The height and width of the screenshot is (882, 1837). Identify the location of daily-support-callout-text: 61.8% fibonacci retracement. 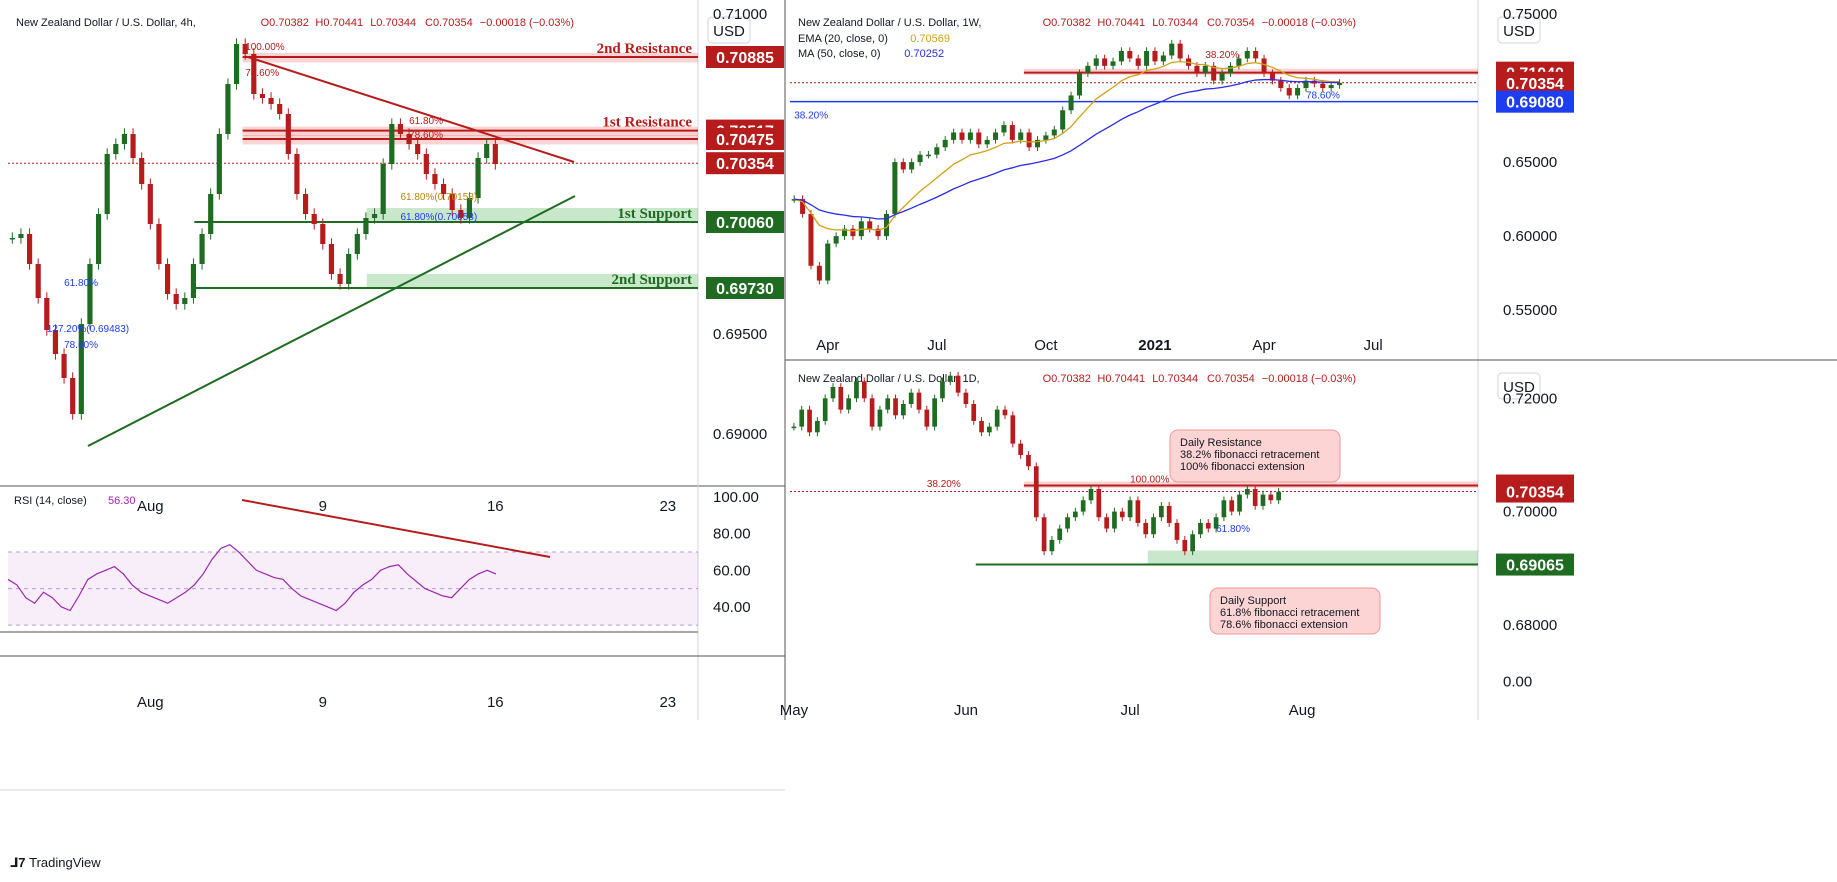
(1289, 613).